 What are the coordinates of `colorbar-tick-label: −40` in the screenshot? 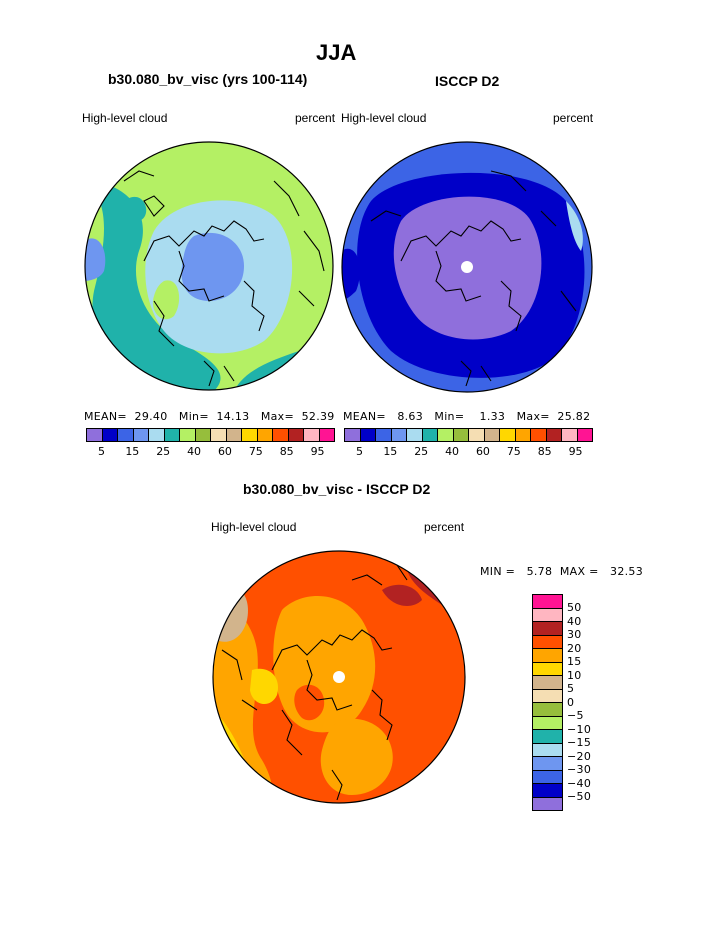 It's located at (579, 783).